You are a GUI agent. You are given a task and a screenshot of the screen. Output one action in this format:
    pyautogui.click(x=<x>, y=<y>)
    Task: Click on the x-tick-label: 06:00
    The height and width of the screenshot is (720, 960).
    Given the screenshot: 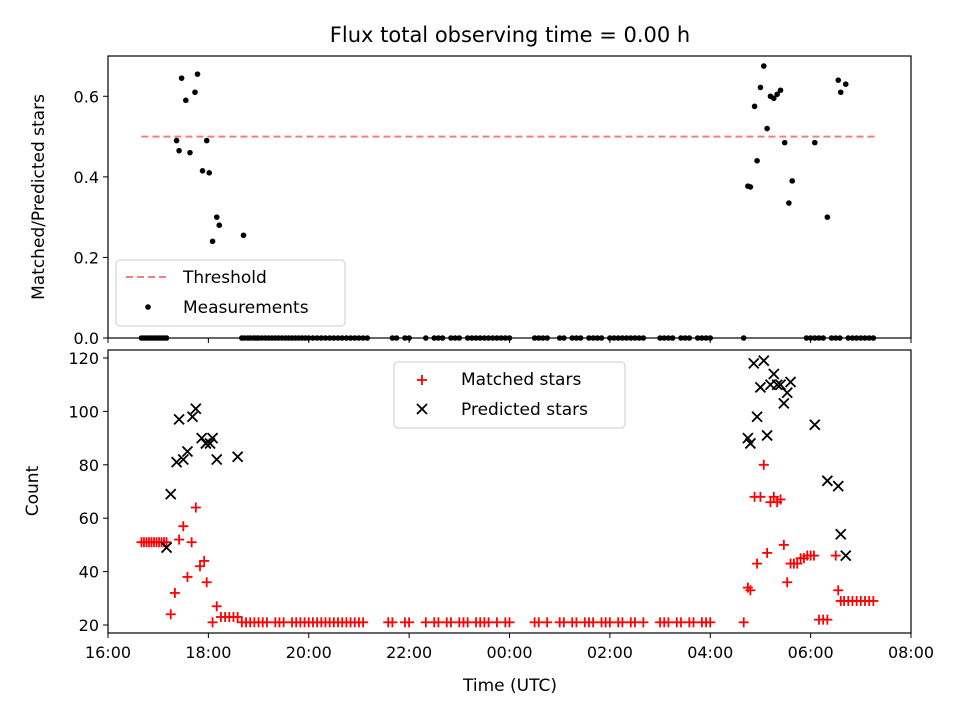 What is the action you would take?
    pyautogui.click(x=811, y=652)
    